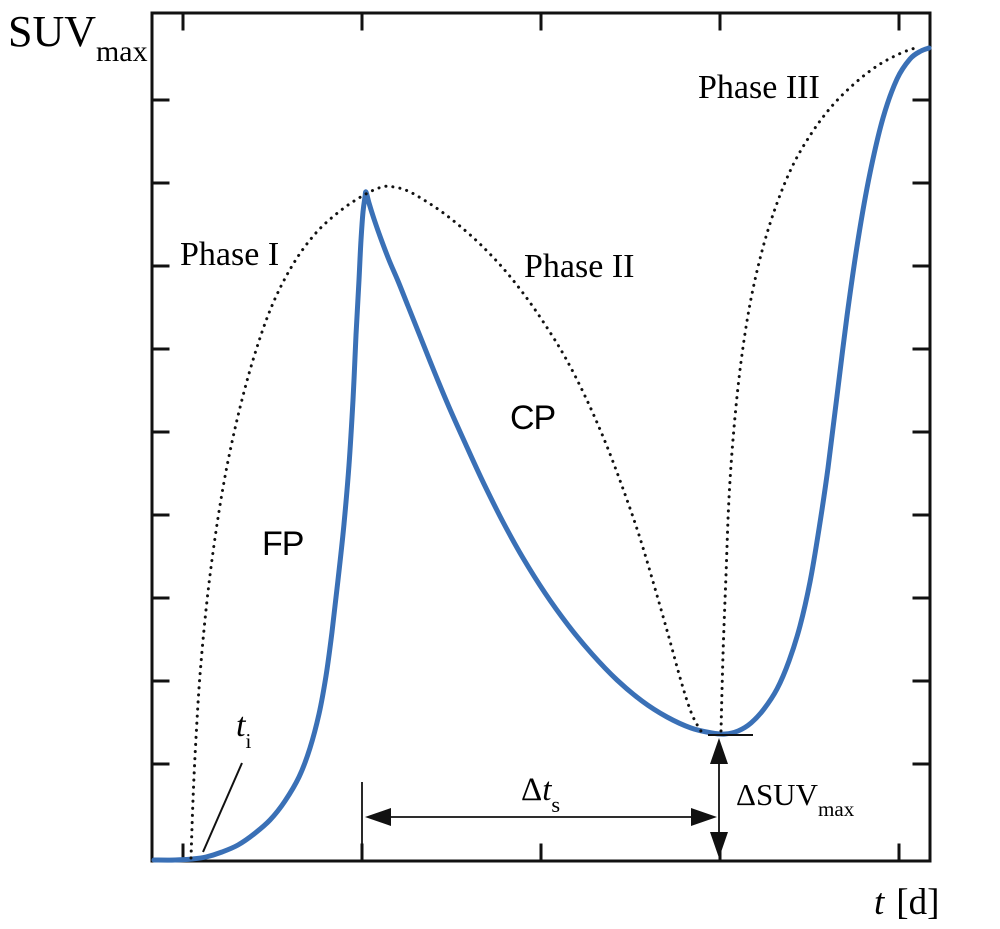  What do you see at coordinates (704, 817) in the screenshot?
I see `dts-arrow-head-end` at bounding box center [704, 817].